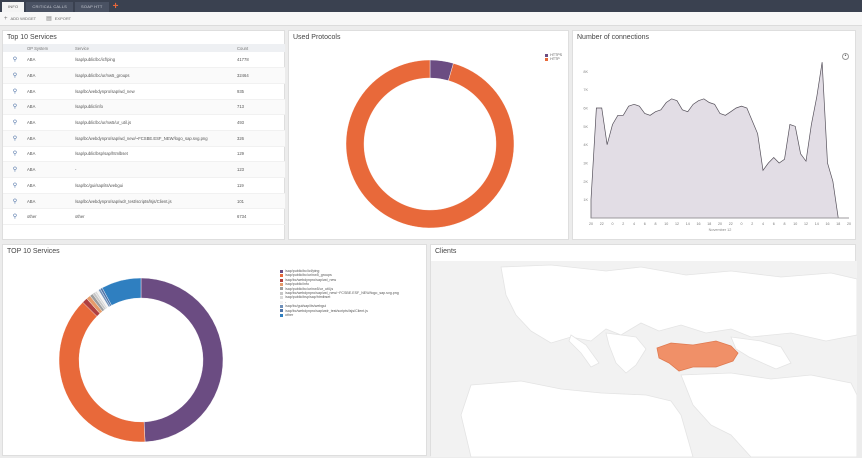 The width and height of the screenshot is (862, 458). Describe the element at coordinates (260, 217) in the screenshot. I see `cell-count: 6734` at that location.